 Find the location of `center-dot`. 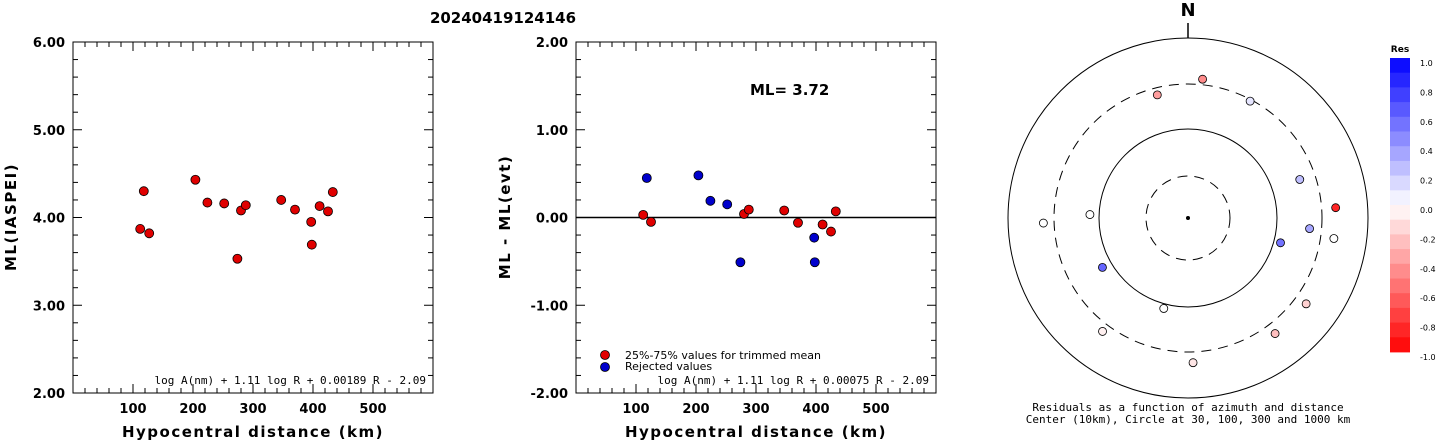

center-dot is located at coordinates (1188, 218).